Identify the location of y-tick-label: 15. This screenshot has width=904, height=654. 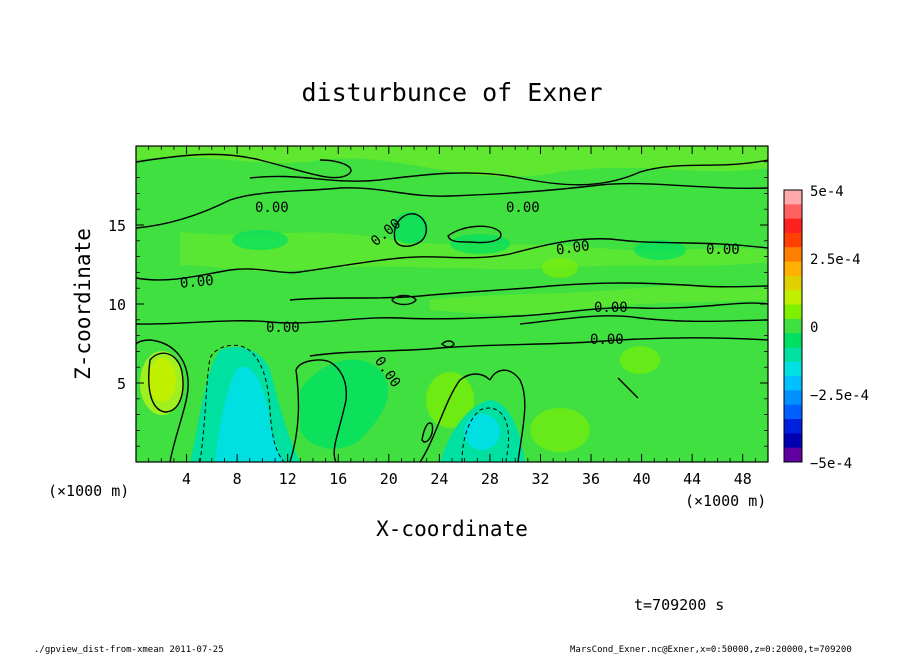
(117, 226).